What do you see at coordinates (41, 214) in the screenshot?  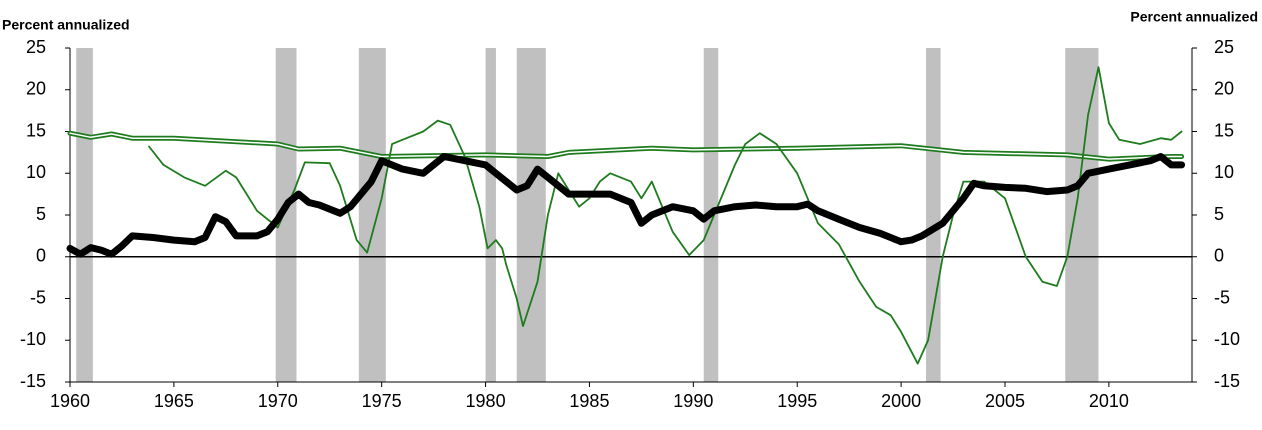 I see `y-tick-label: 5` at bounding box center [41, 214].